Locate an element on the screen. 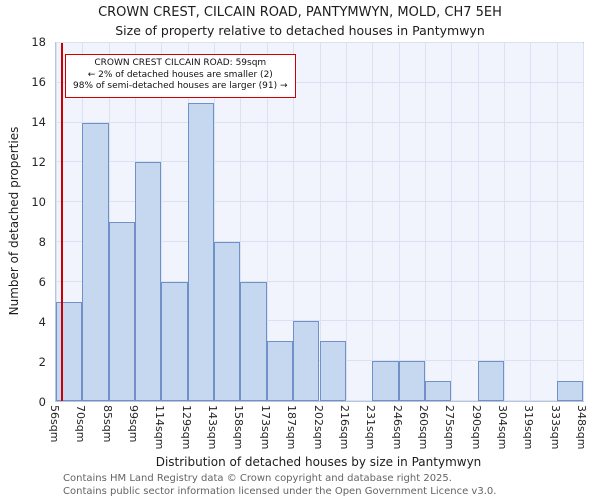 The width and height of the screenshot is (600, 500). y-tick-label: 2 is located at coordinates (42, 361).